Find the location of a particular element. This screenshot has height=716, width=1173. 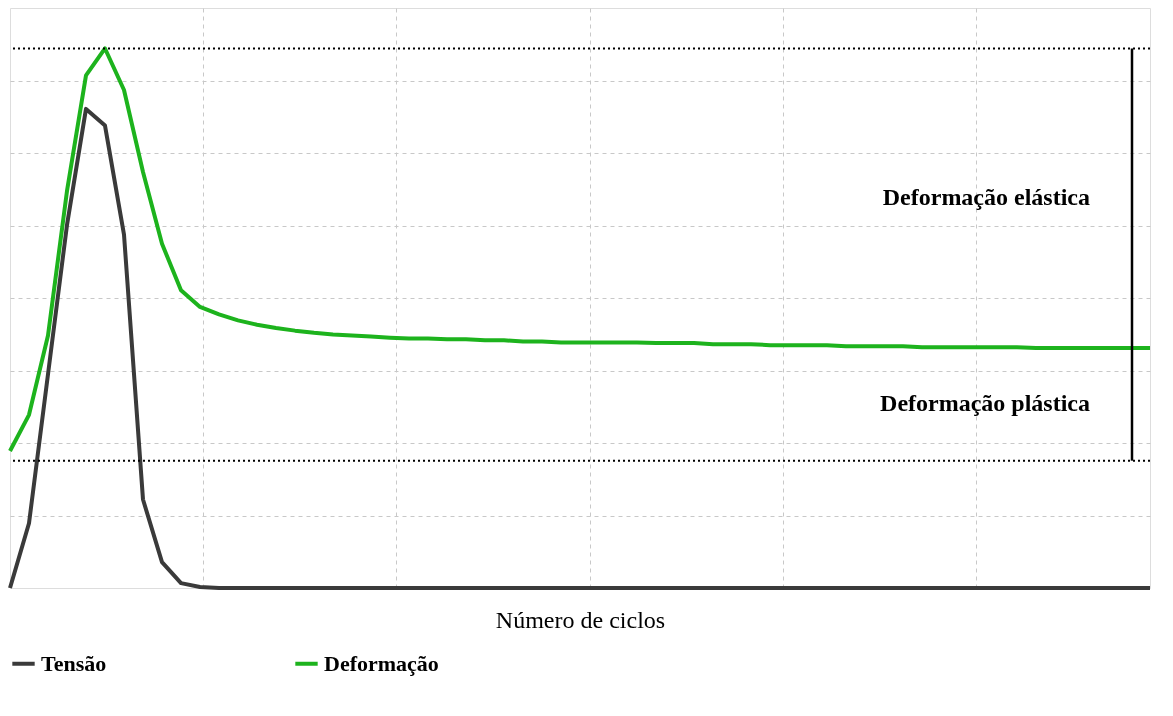

annotation: Deformação elástica is located at coordinates (986, 197).